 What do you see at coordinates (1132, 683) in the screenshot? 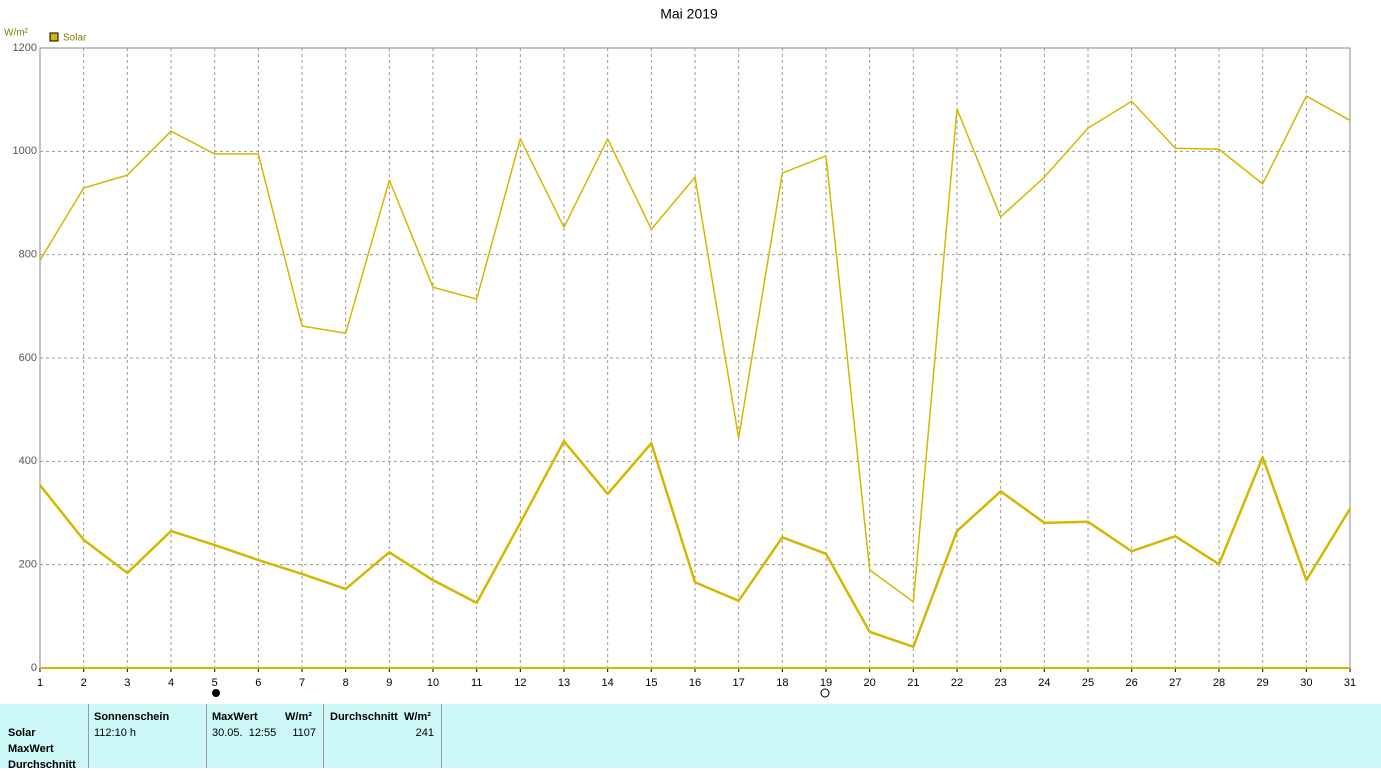
I see `x-tick-label: 26` at bounding box center [1132, 683].